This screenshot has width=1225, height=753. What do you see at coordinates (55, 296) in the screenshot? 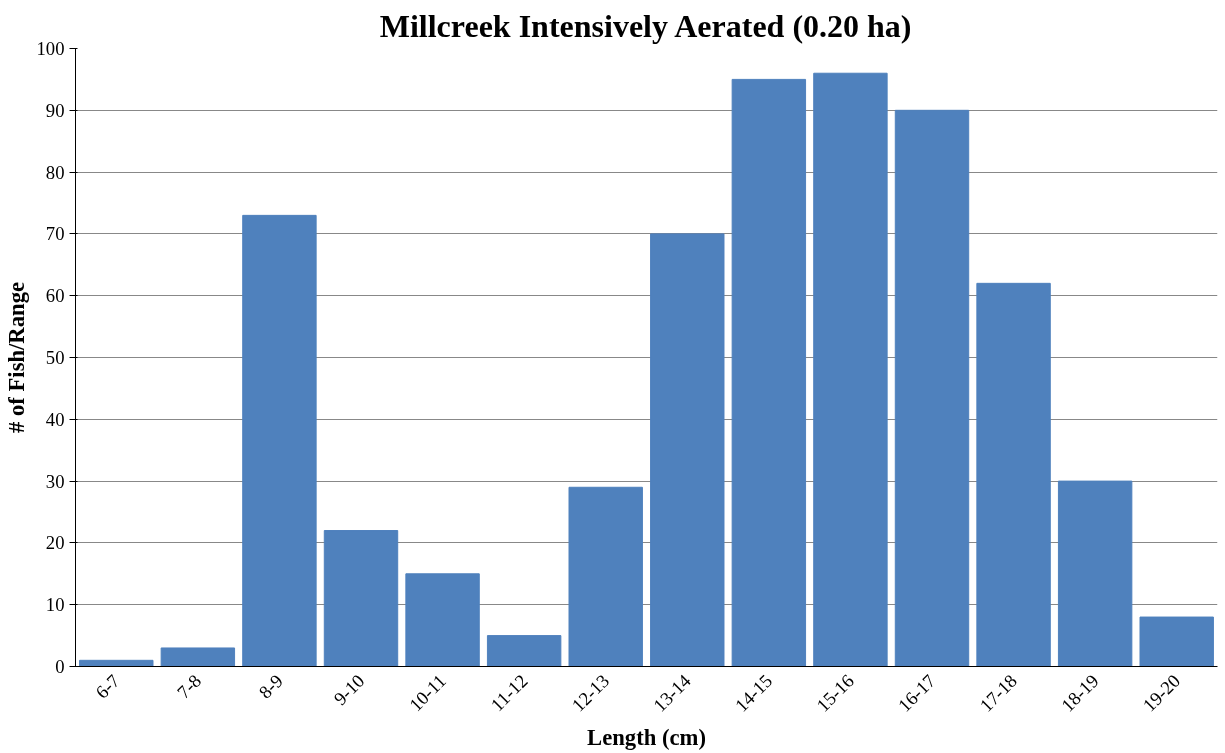
I see `y-tick-label: 60` at bounding box center [55, 296].